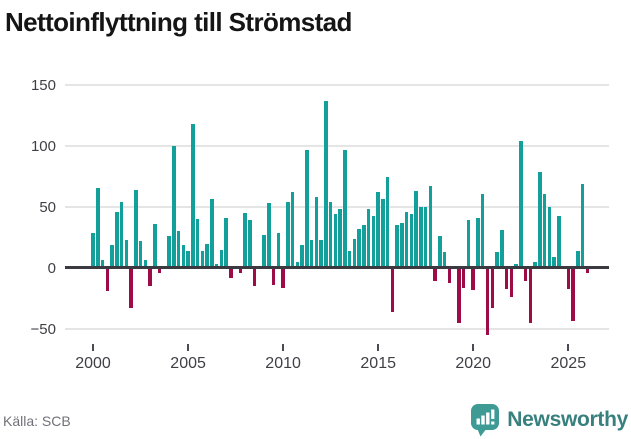 The height and width of the screenshot is (439, 631). I want to click on newsworthy-logo: Newsworthy, so click(549, 420).